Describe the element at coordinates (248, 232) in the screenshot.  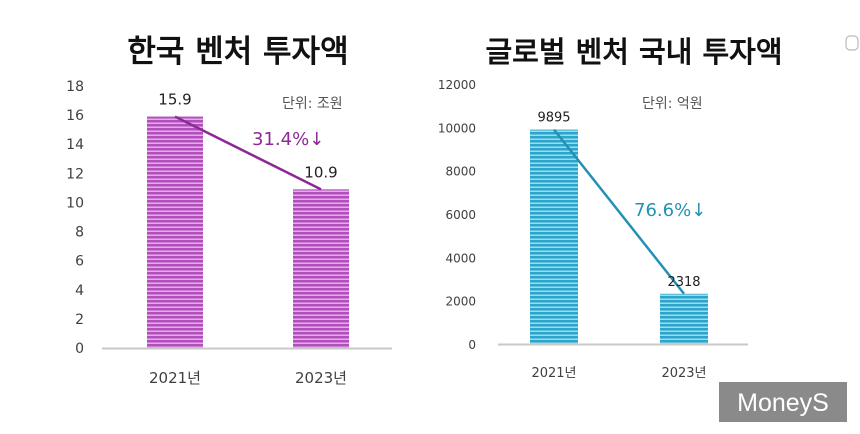
I see `left-bars` at that location.